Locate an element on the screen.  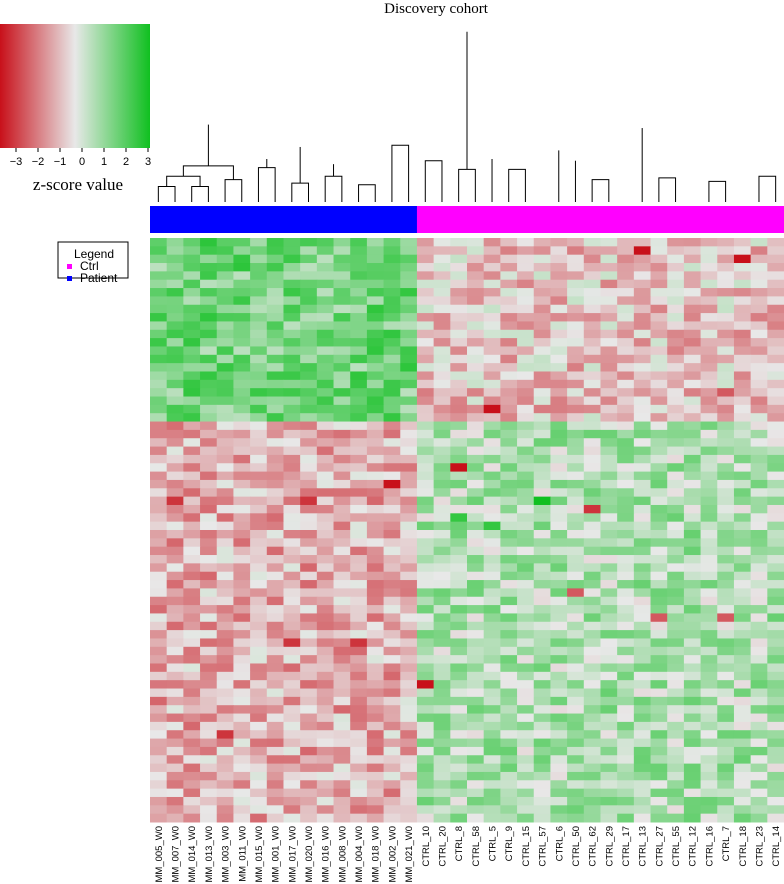
legend-frame is located at coordinates (93, 260).